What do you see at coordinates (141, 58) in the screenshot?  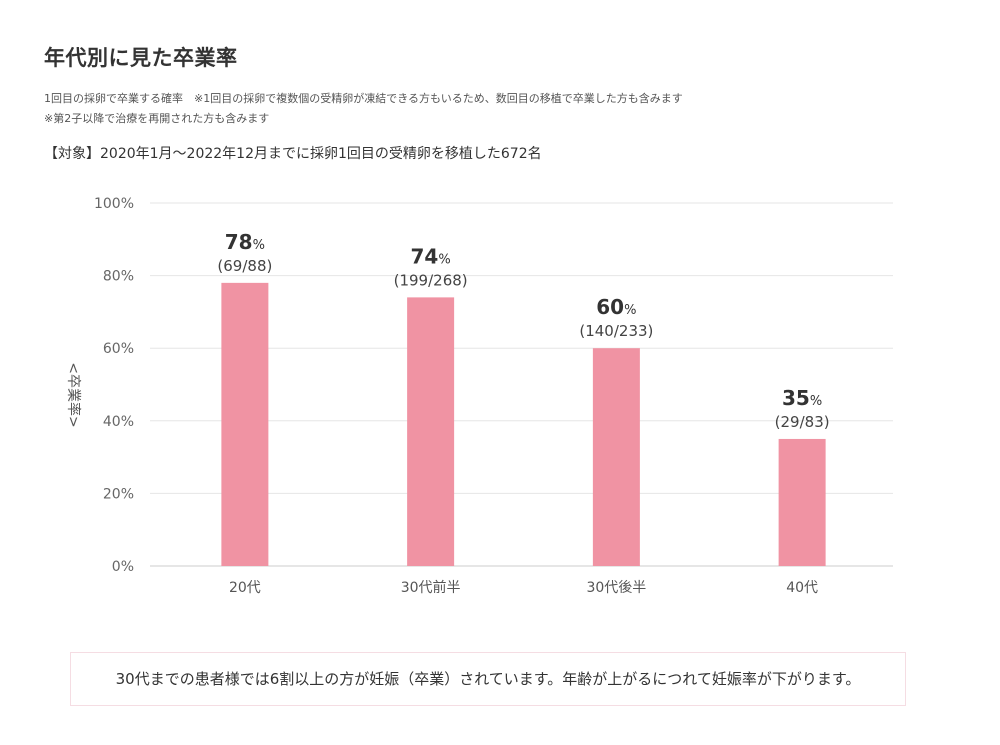 I see `page-title: 年代別に見た卒業率` at bounding box center [141, 58].